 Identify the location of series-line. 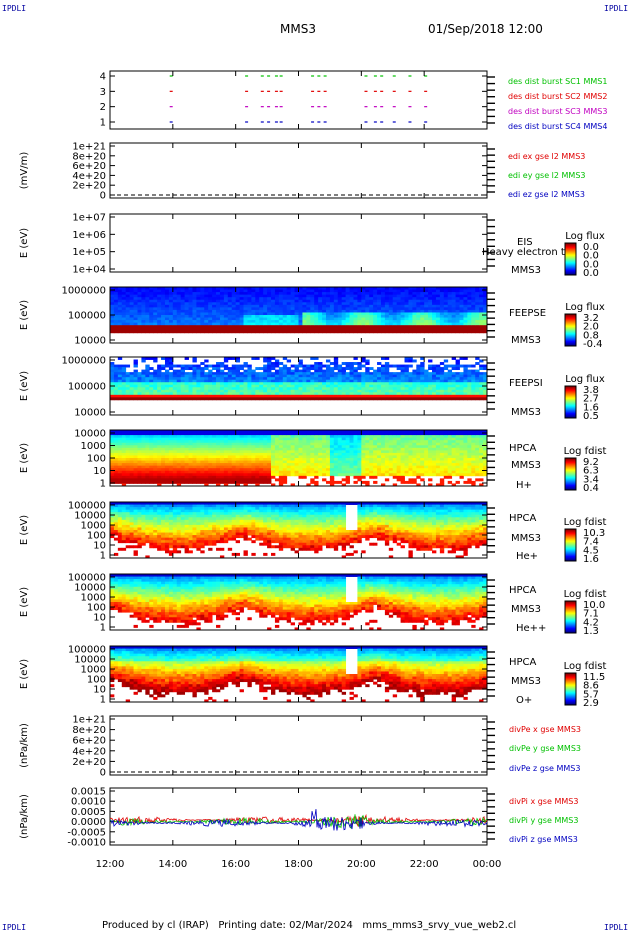
(298, 820).